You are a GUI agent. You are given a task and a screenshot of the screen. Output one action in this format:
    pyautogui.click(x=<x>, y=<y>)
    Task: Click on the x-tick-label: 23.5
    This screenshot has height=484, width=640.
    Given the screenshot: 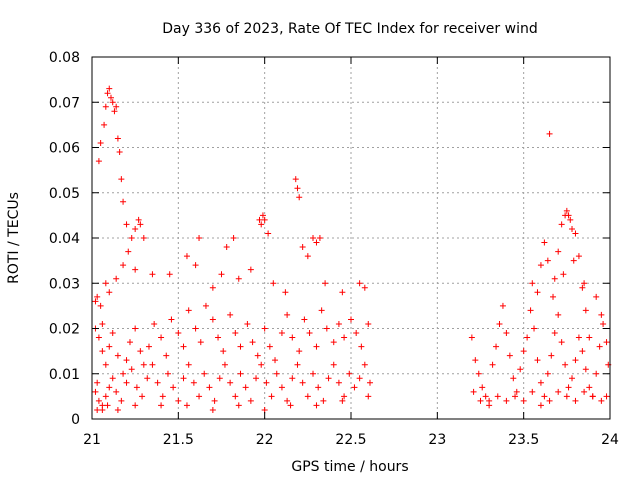 What is the action you would take?
    pyautogui.click(x=523, y=440)
    